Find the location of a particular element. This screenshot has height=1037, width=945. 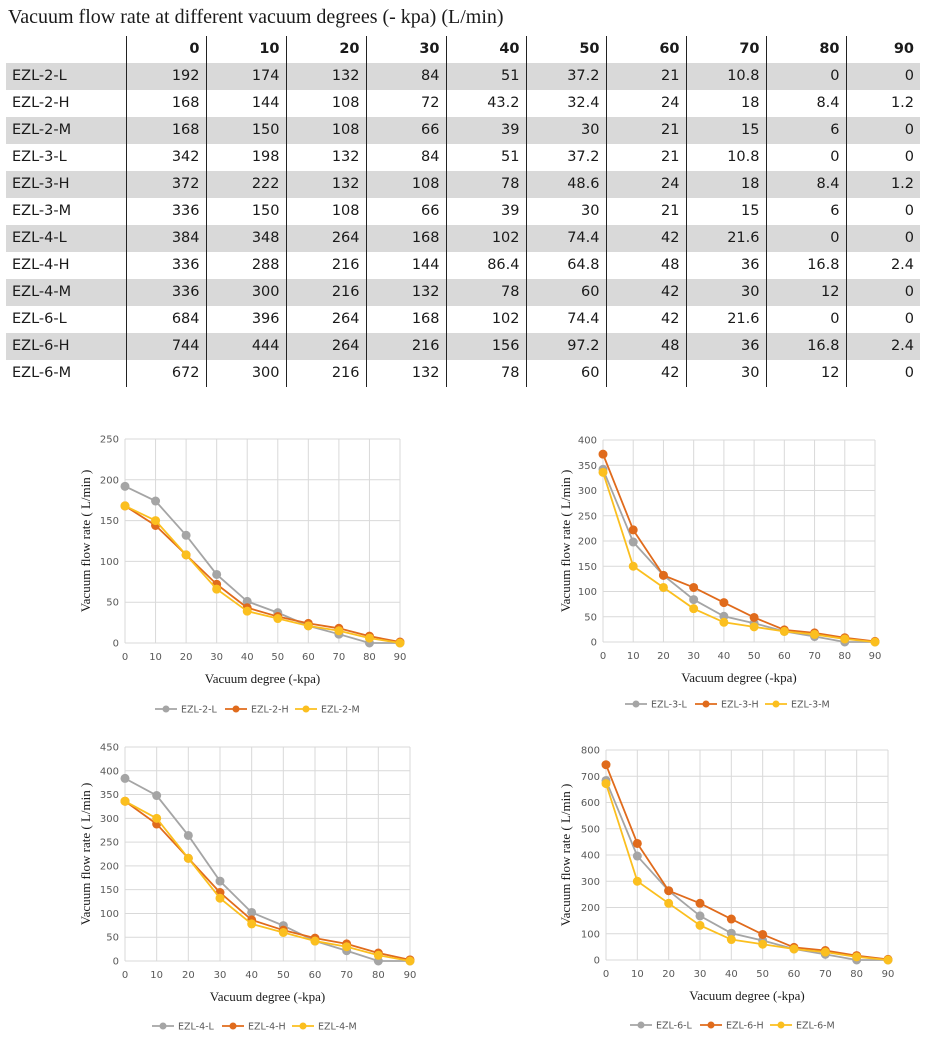

value-cell: 15 is located at coordinates (726, 130).